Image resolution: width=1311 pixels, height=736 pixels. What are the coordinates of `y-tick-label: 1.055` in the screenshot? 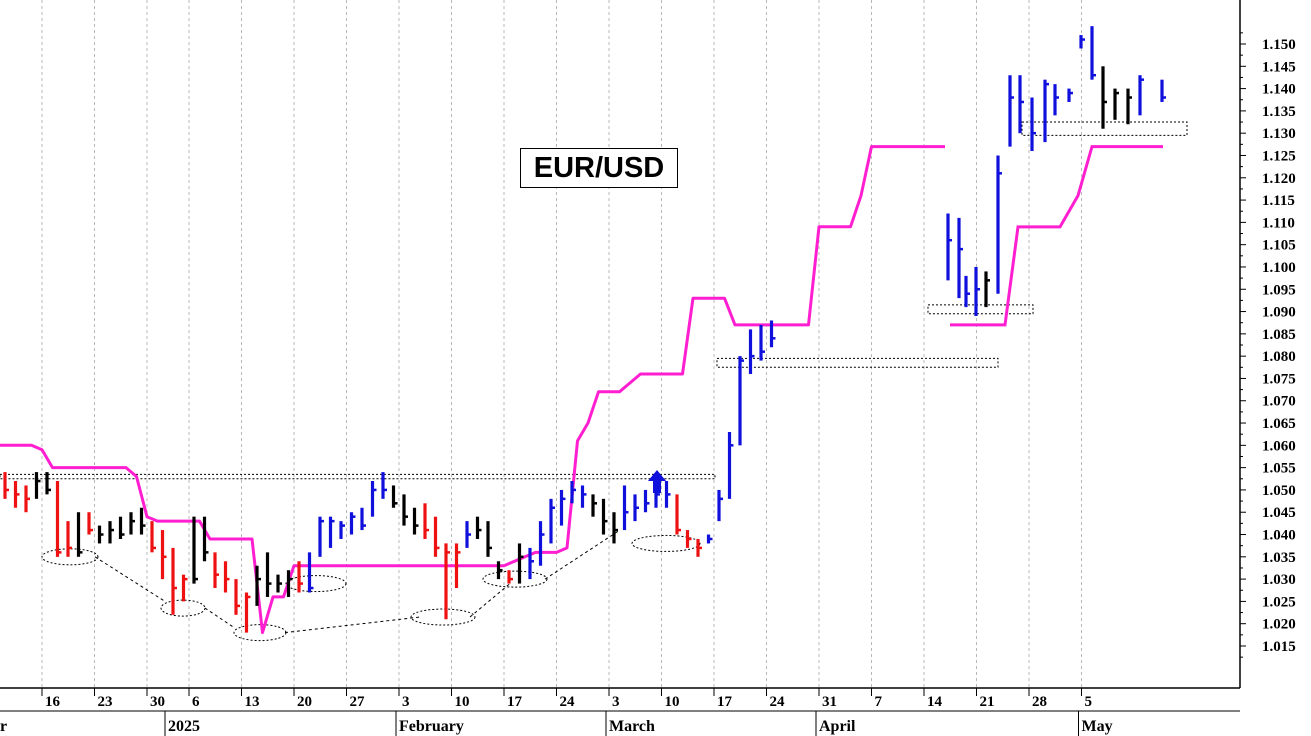 It's located at (1279, 469).